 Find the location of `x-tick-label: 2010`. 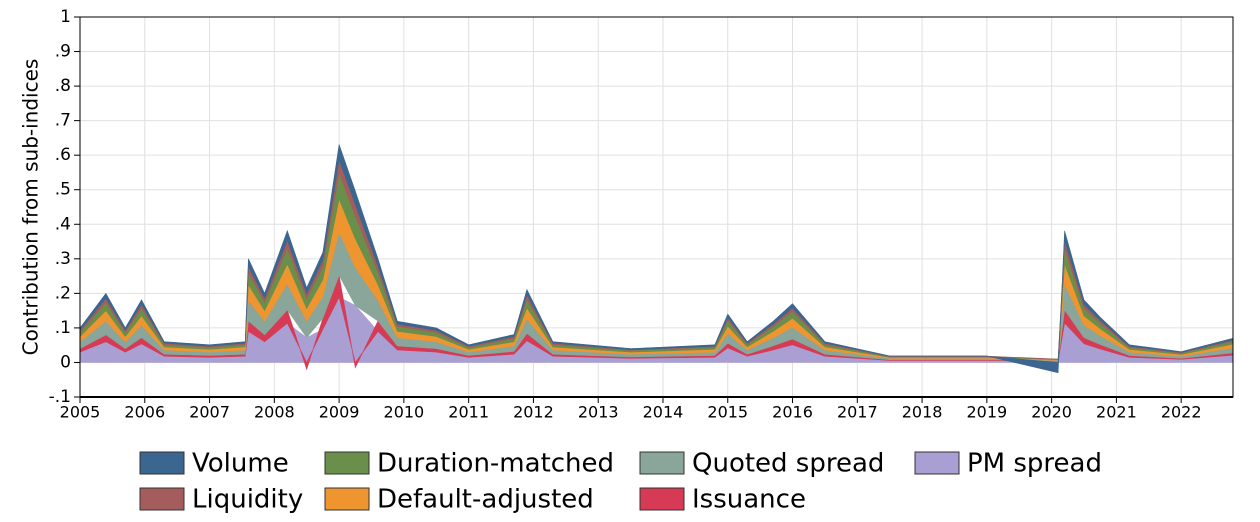

x-tick-label: 2010 is located at coordinates (404, 412).